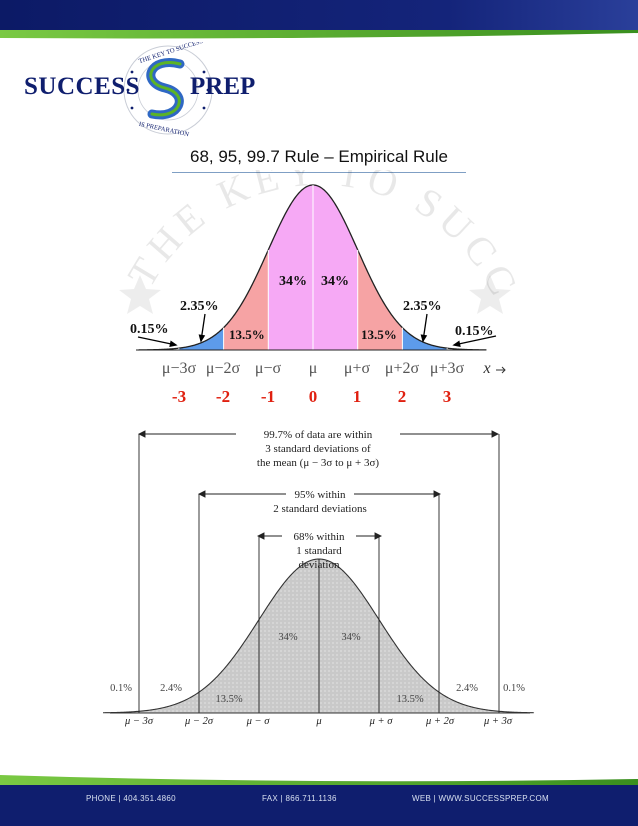  I want to click on x-tick-label: μ−3σ, so click(179, 368).